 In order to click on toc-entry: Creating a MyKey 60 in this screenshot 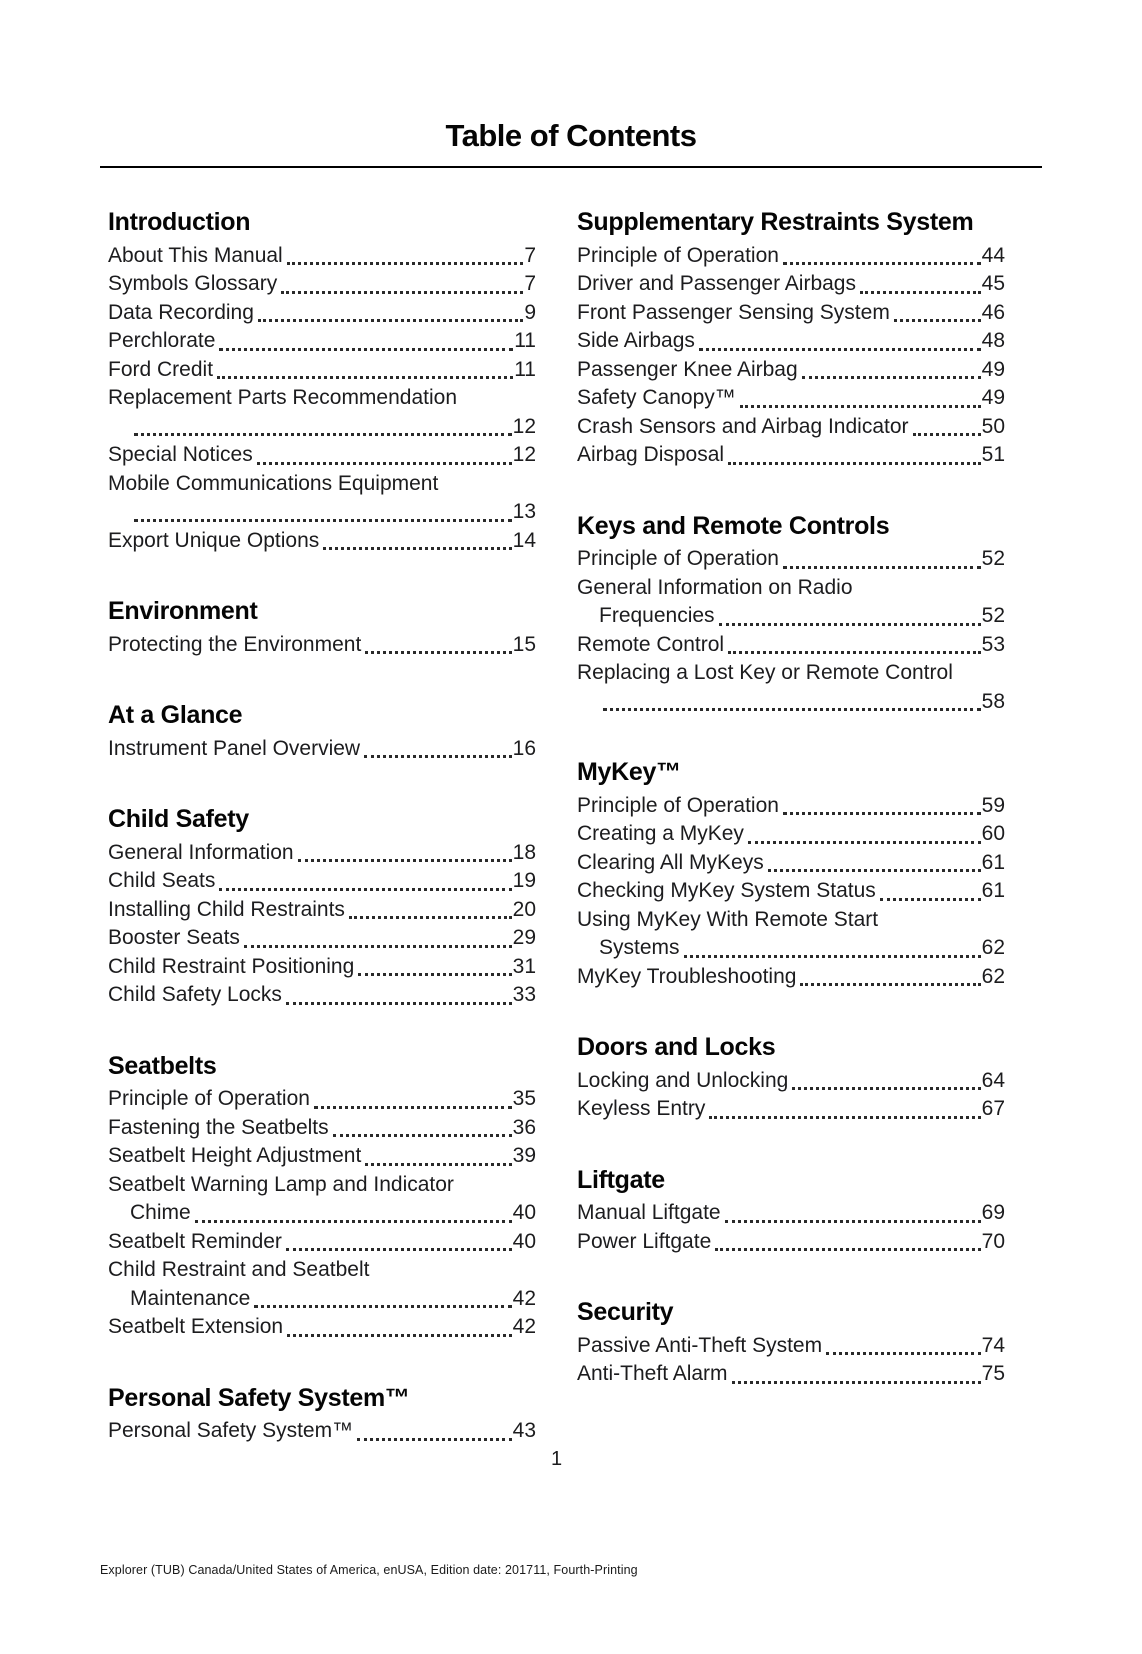, I will do `click(791, 834)`.